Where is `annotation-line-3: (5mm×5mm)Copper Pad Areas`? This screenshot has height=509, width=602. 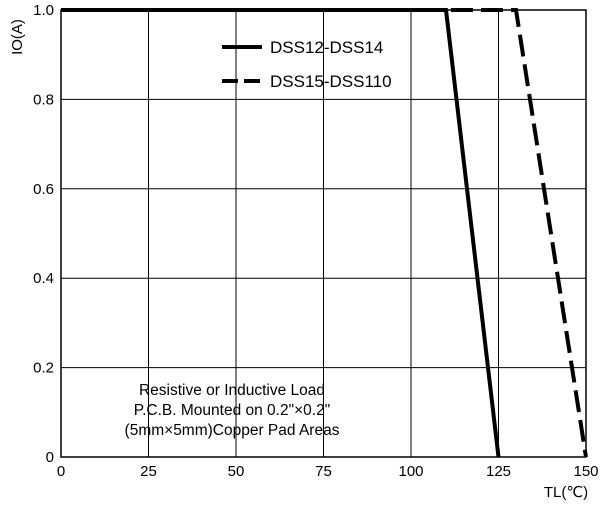 annotation-line-3: (5mm×5mm)Copper Pad Areas is located at coordinates (232, 430).